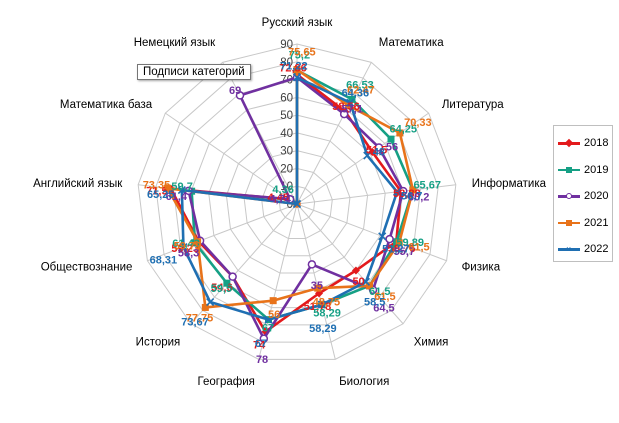 The height and width of the screenshot is (423, 619). What do you see at coordinates (411, 43) in the screenshot?
I see `category-label: Математика` at bounding box center [411, 43].